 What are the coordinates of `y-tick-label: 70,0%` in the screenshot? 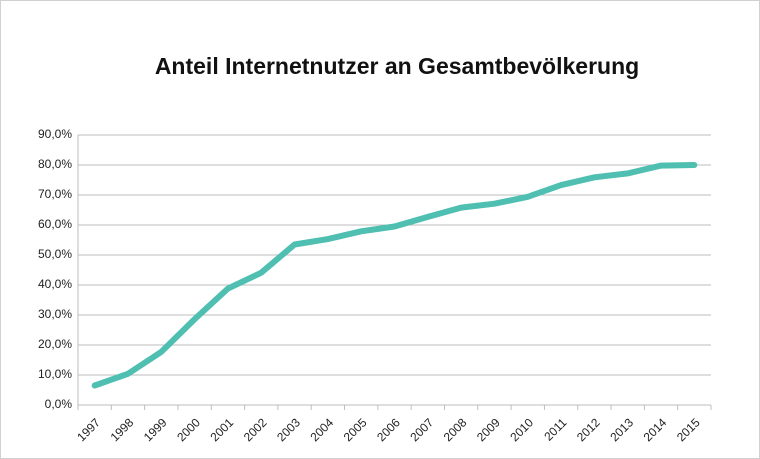 It's located at (55, 194).